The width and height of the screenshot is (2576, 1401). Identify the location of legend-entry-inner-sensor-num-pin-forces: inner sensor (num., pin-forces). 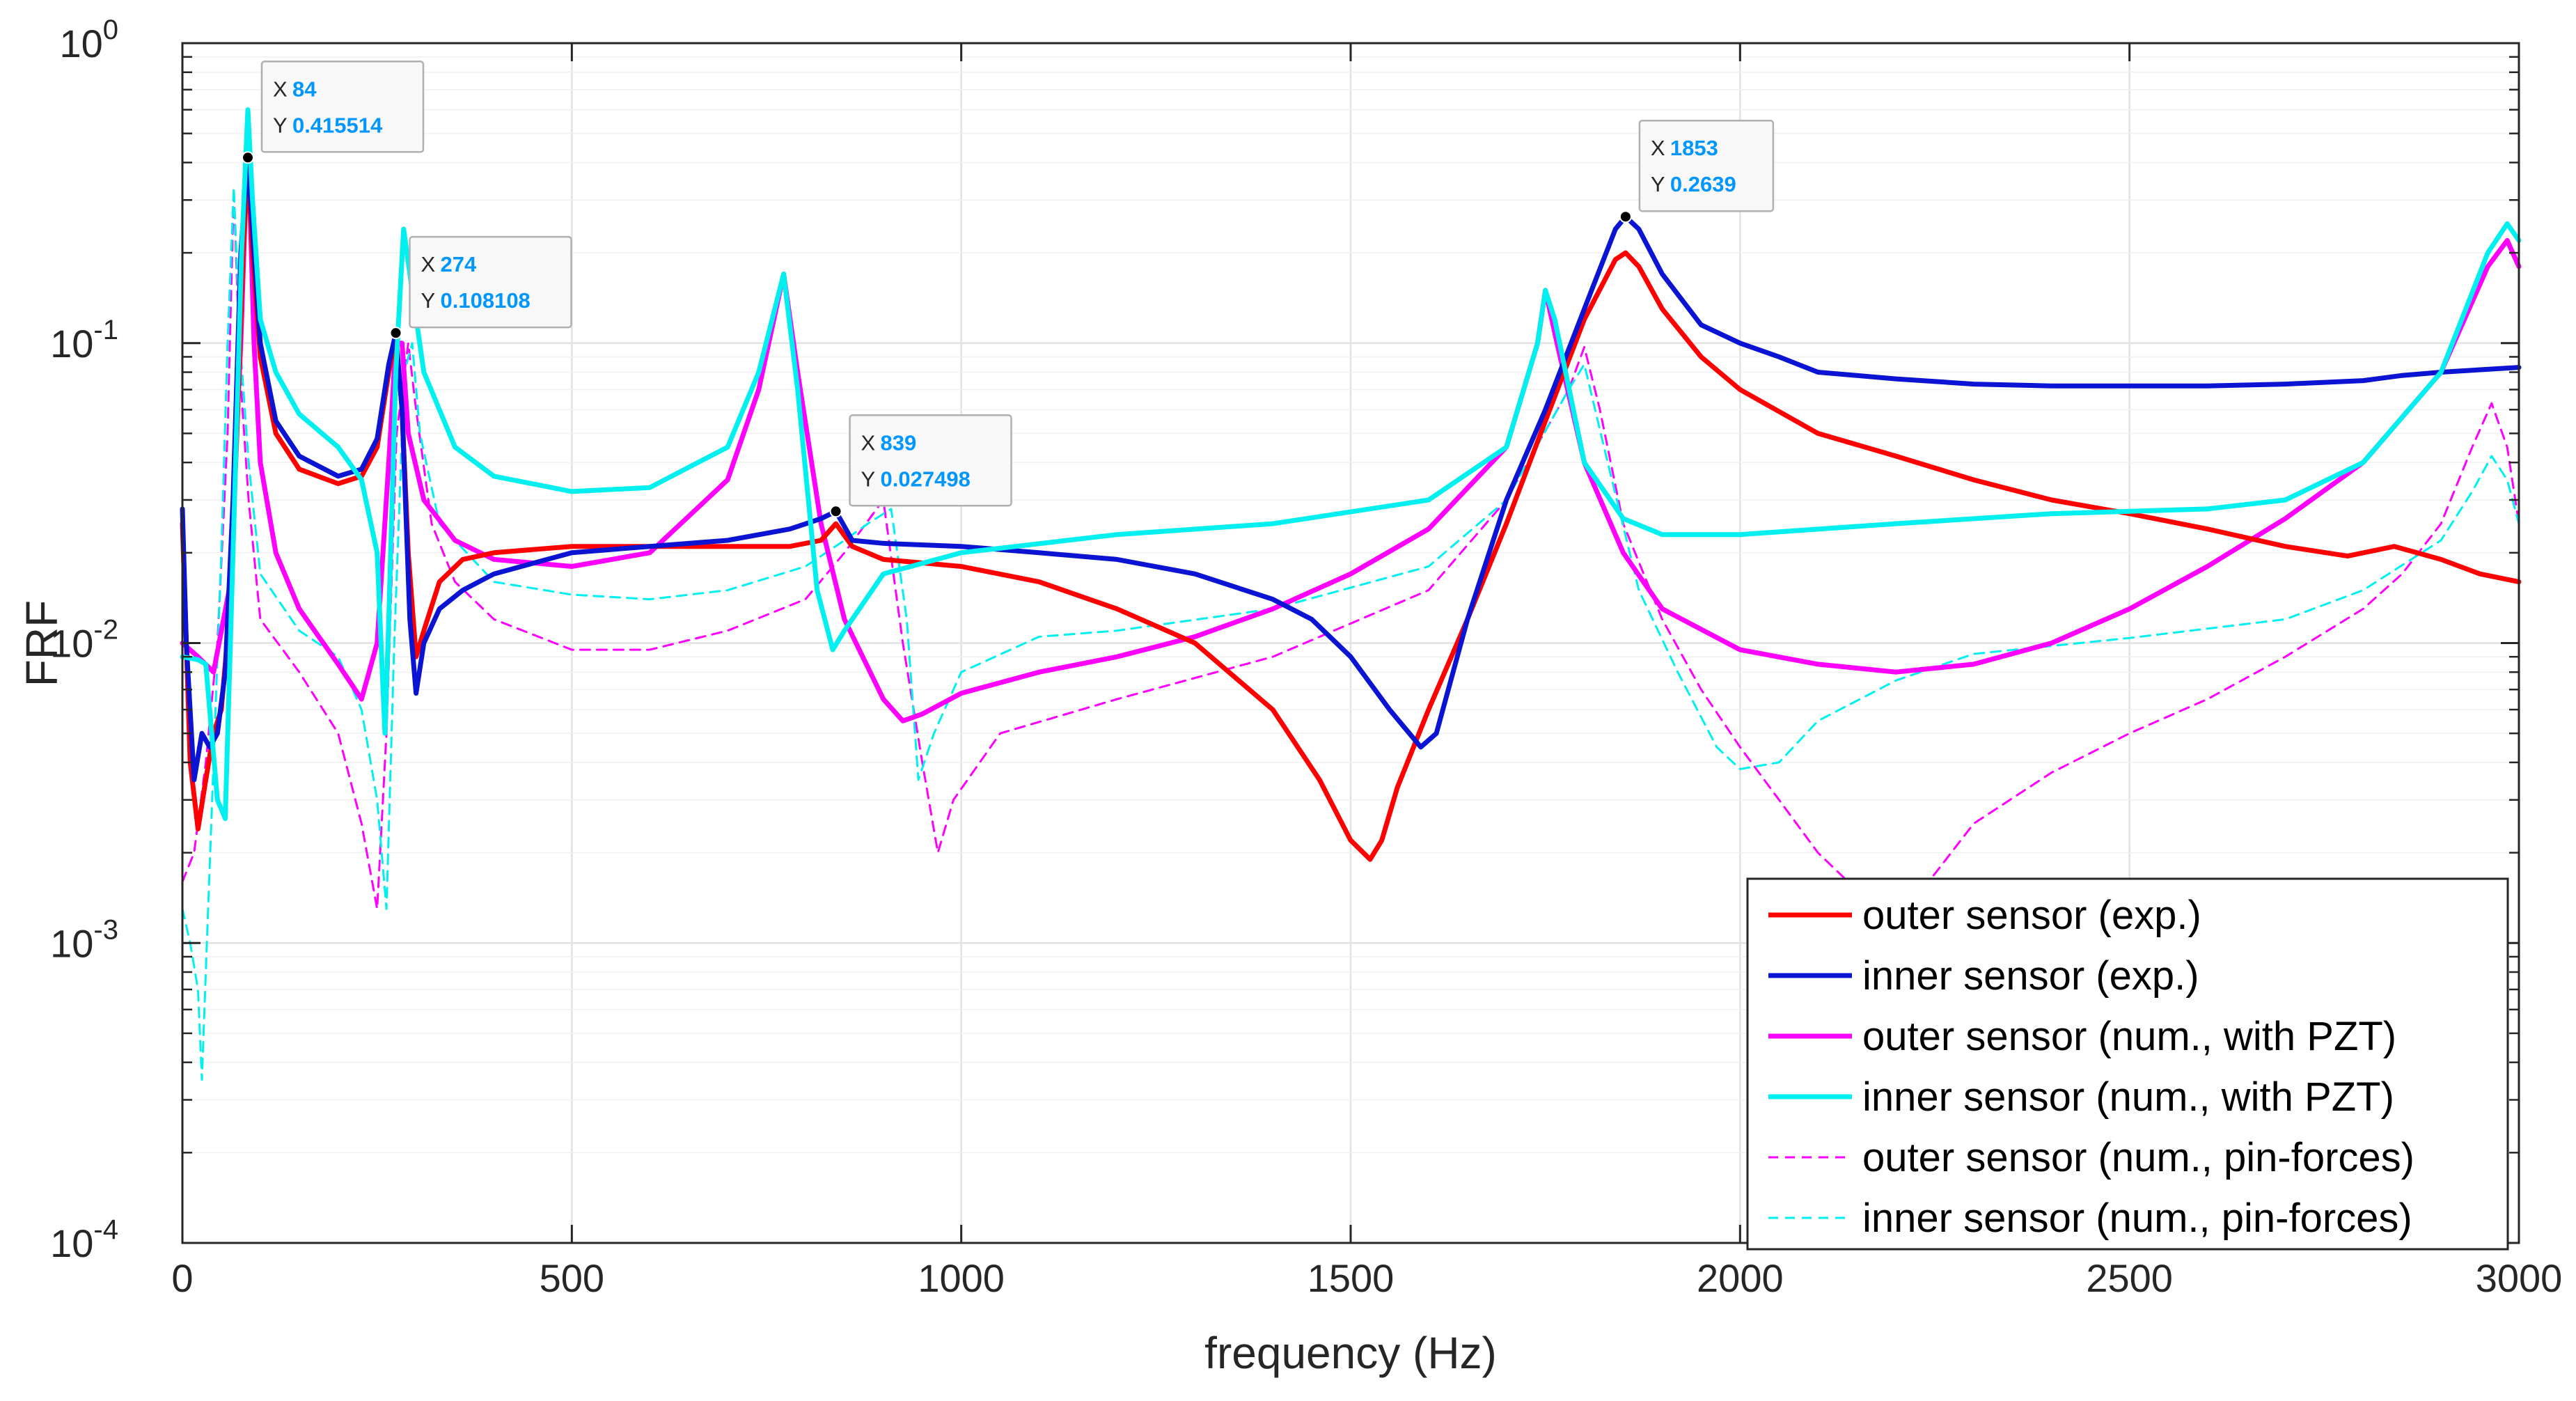
(2090, 1218).